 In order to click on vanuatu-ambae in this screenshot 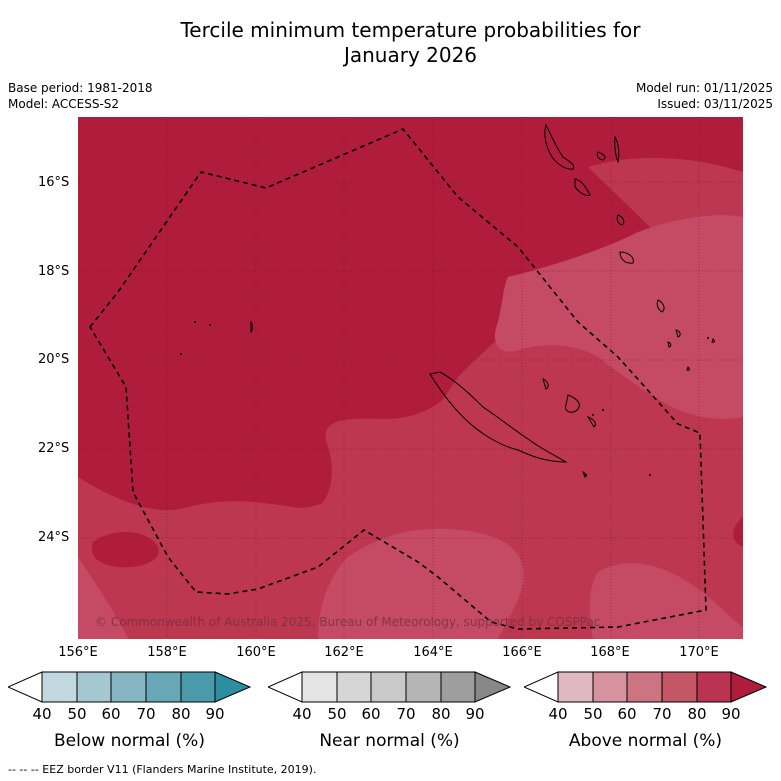, I will do `click(601, 156)`.